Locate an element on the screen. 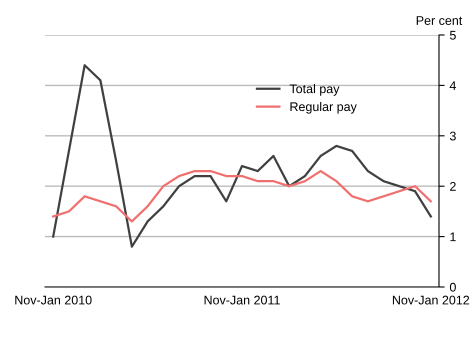 Image resolution: width=472 pixels, height=338 pixels. y-tick-label: 2 is located at coordinates (453, 186).